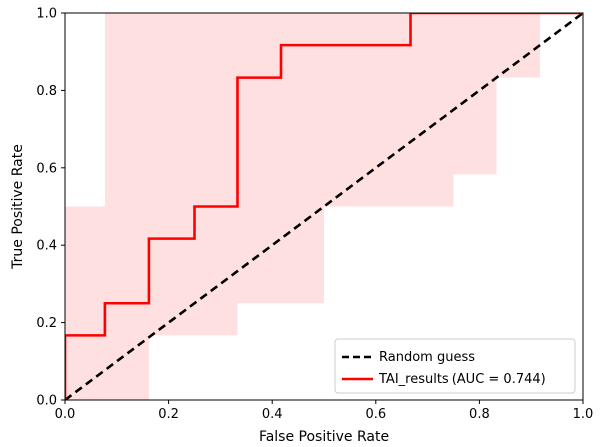 The height and width of the screenshot is (447, 603). I want to click on y-tick-label: 0.4, so click(46, 246).